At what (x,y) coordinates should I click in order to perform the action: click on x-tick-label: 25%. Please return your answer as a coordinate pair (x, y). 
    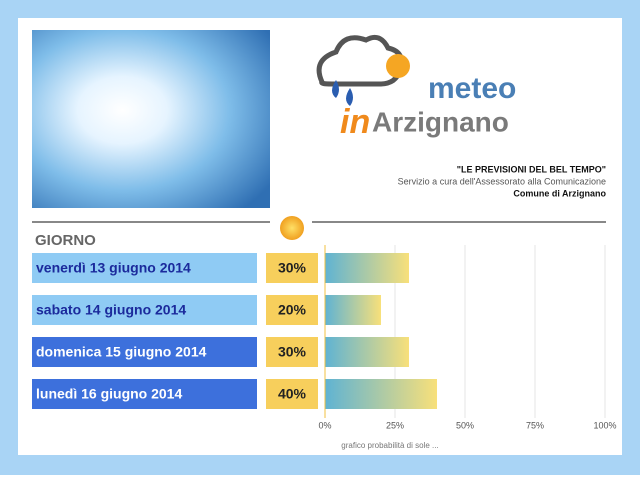
    Looking at the image, I should click on (395, 425).